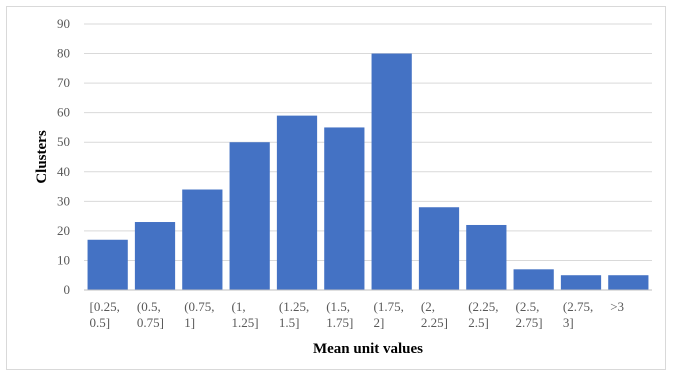  Describe the element at coordinates (63, 171) in the screenshot. I see `y-tick-label: 40` at that location.